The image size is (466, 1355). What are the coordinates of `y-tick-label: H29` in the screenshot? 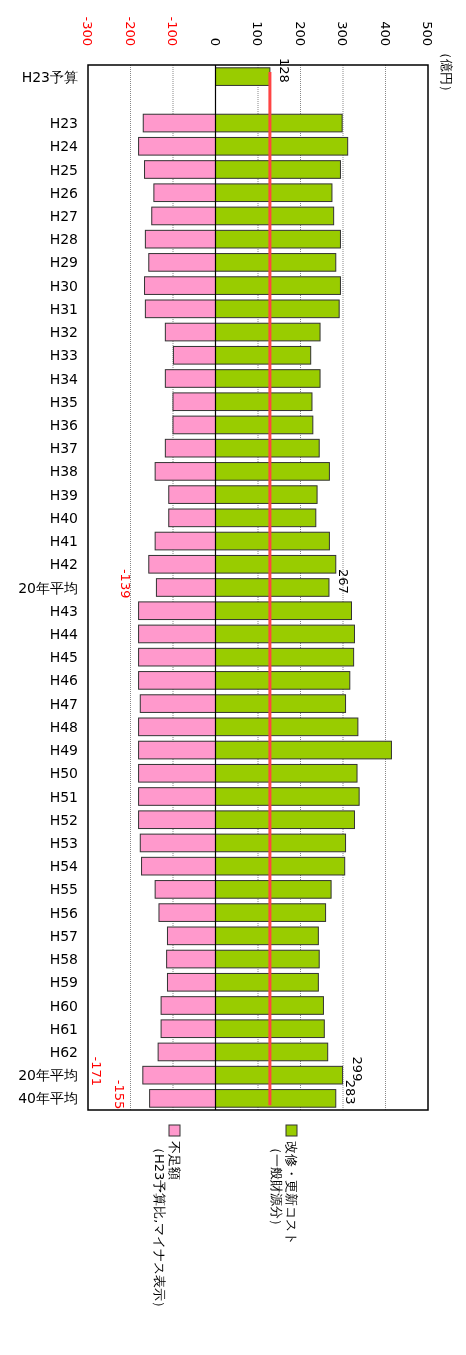 It's located at (63, 262).